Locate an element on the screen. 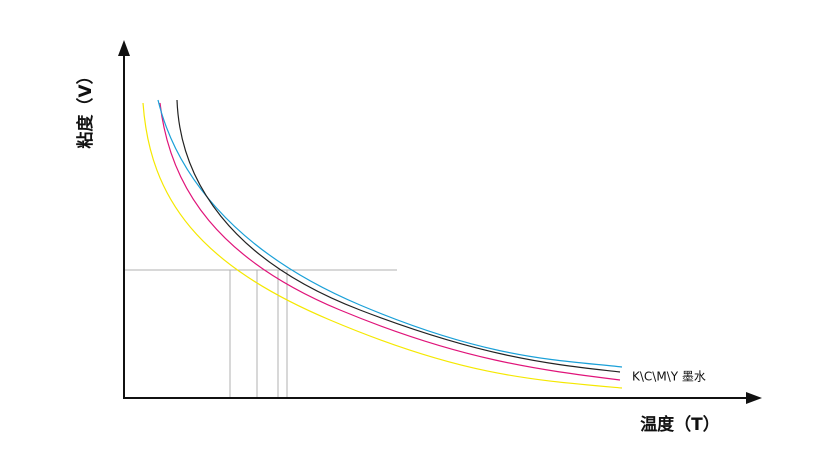  x-axis-arrow is located at coordinates (754, 398).